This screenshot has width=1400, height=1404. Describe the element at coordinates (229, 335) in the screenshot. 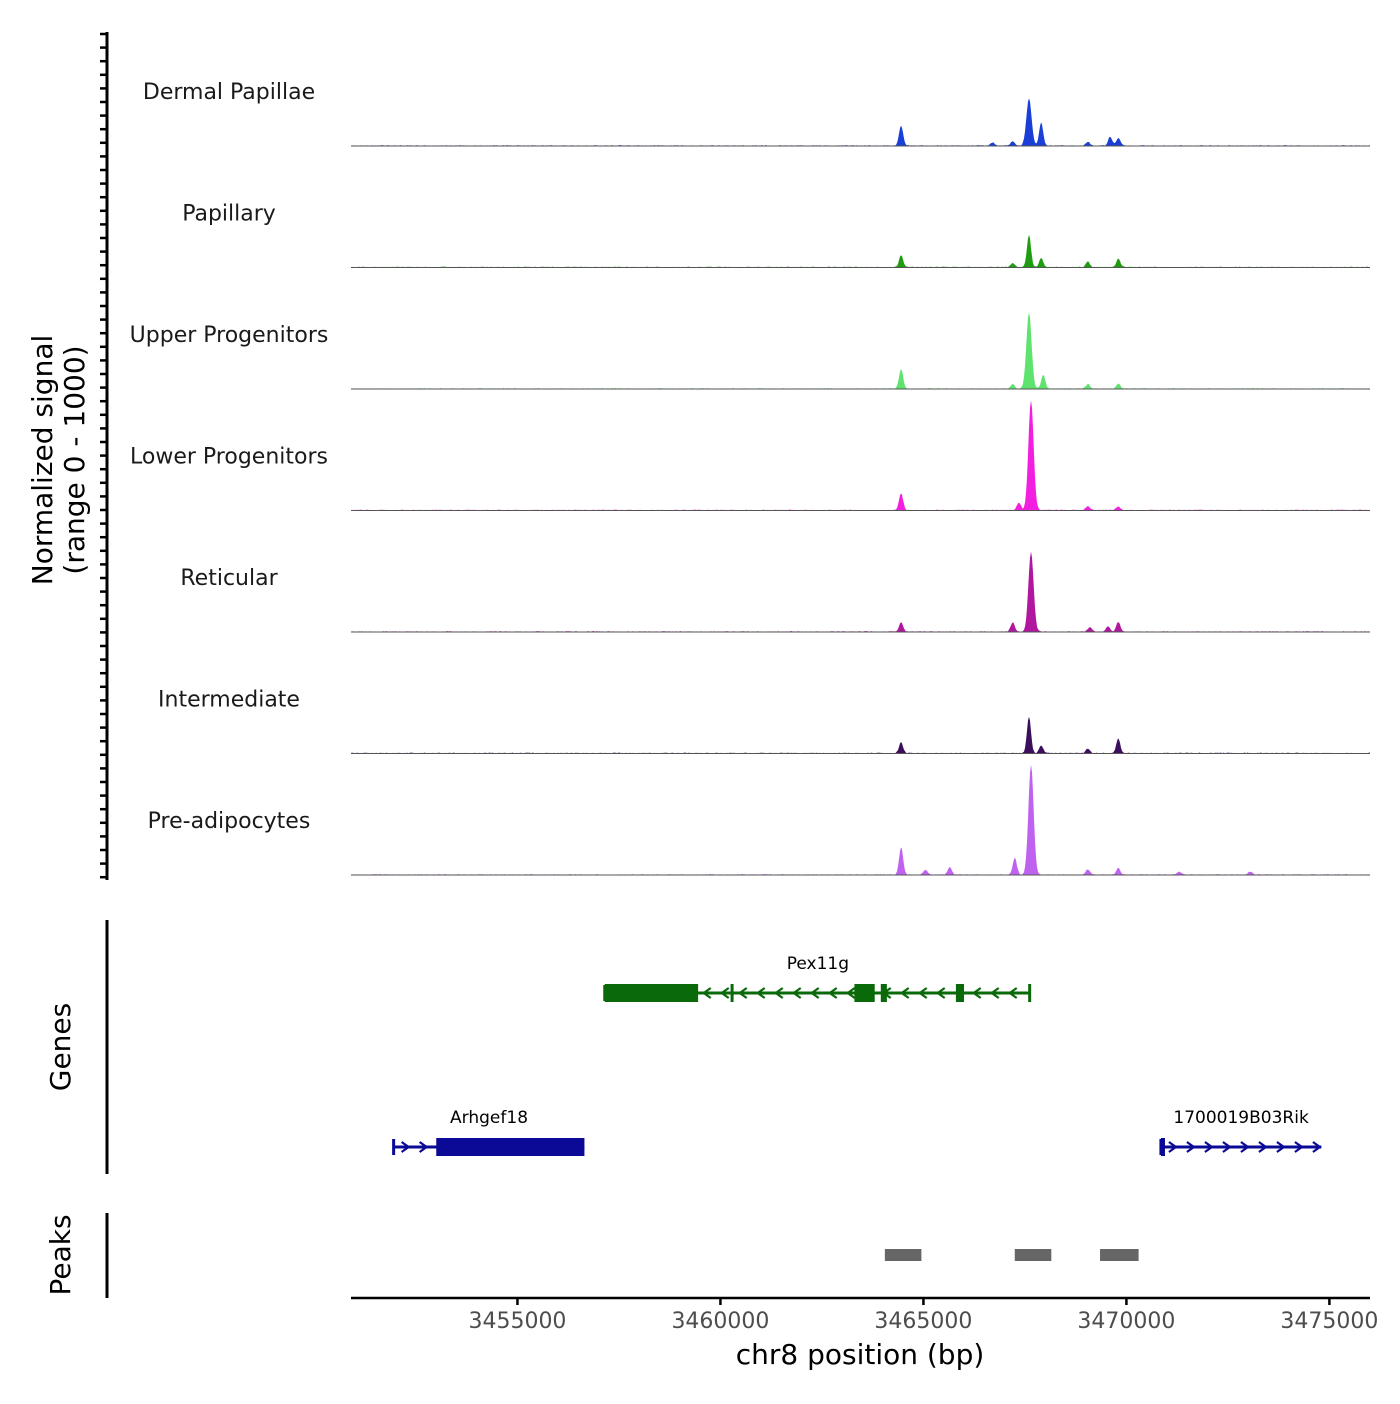

I see `track-label-upper-progenitors: Upper Progenitors` at that location.